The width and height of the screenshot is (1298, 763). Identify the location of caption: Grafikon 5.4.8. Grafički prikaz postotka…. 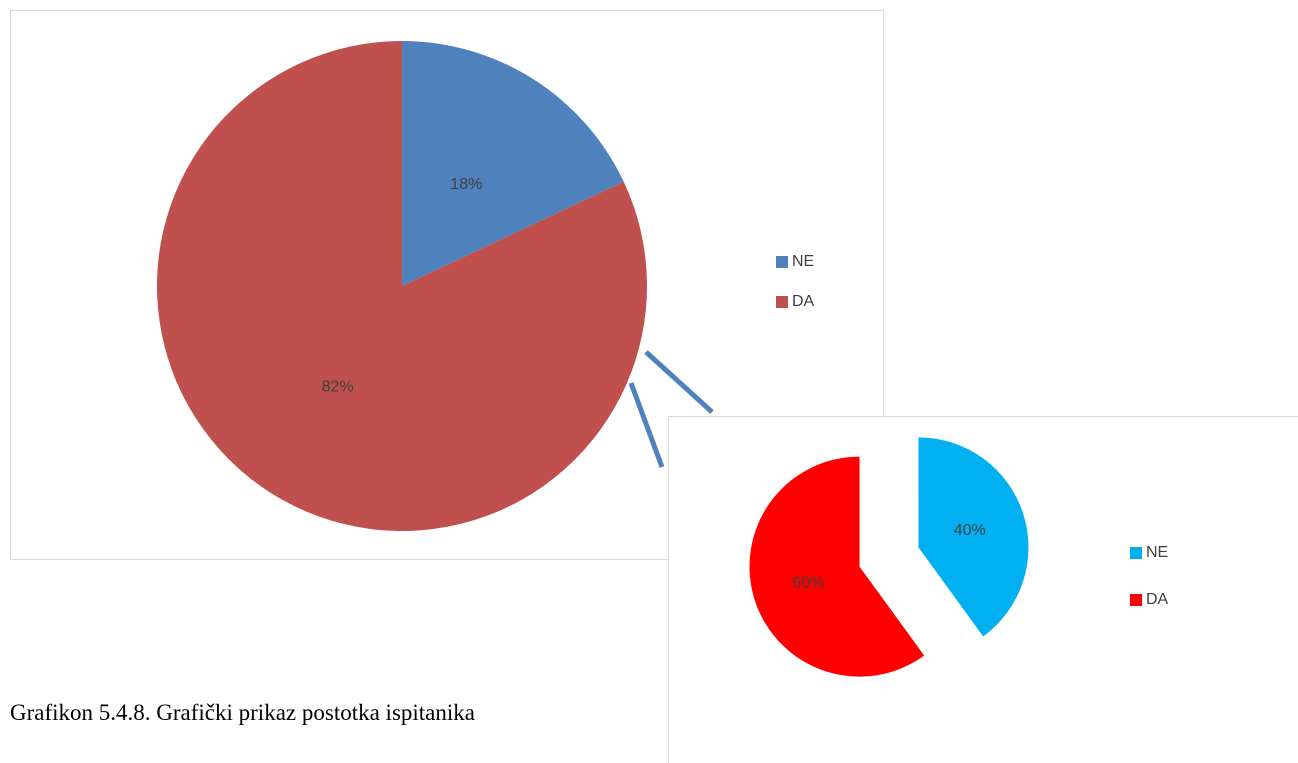
(242, 712).